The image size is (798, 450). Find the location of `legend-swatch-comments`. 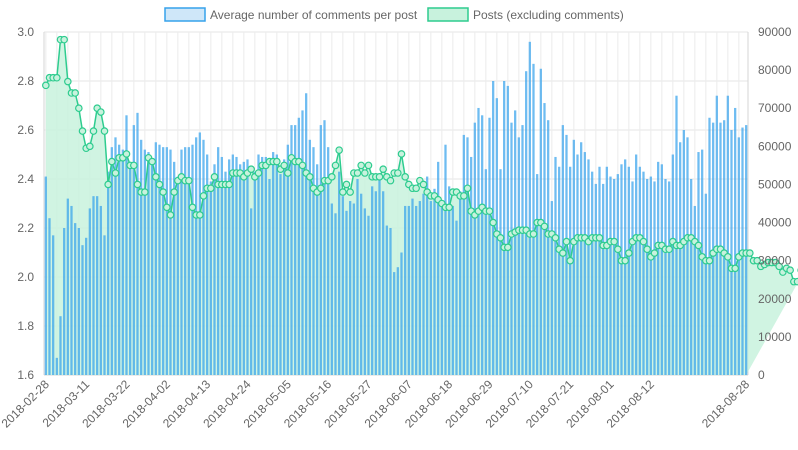

legend-swatch-comments is located at coordinates (185, 14).